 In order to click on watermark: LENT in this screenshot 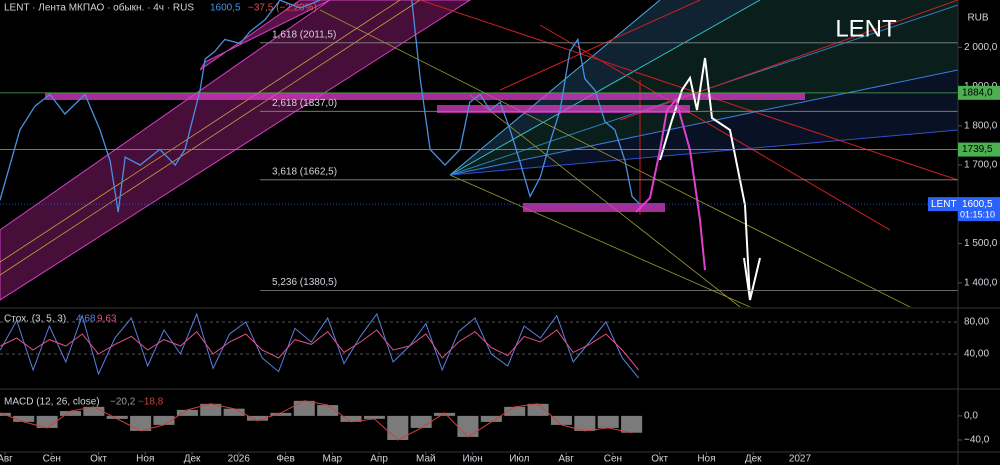, I will do `click(866, 28)`.